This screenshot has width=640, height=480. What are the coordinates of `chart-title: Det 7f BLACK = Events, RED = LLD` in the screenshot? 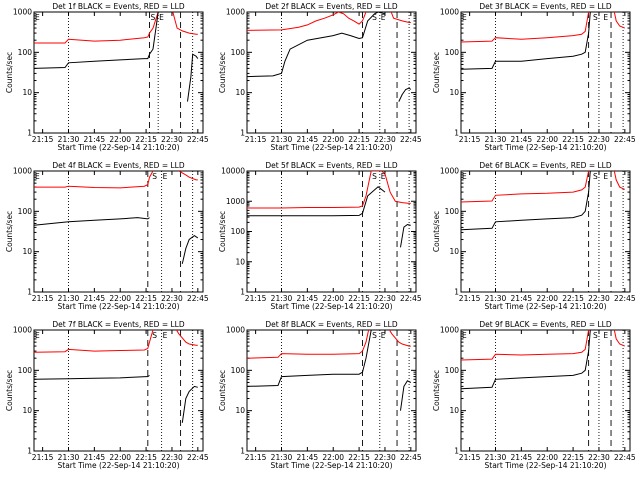 It's located at (118, 324).